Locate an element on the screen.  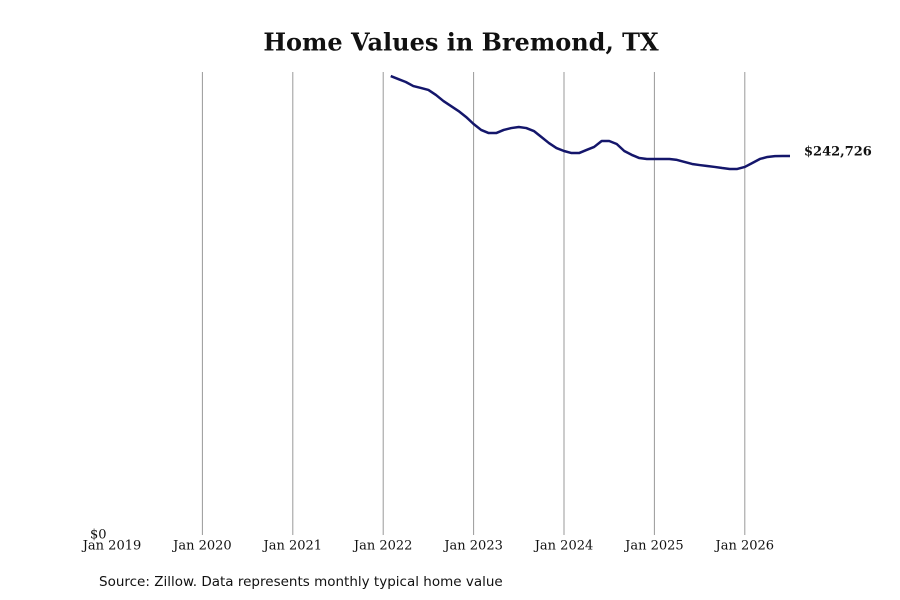
line is located at coordinates (590, 122).